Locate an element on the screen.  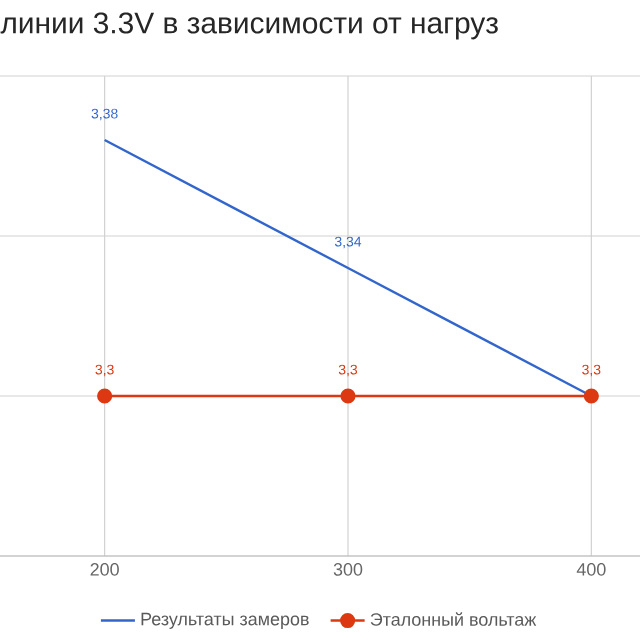
x-tick-label: 300 is located at coordinates (348, 569).